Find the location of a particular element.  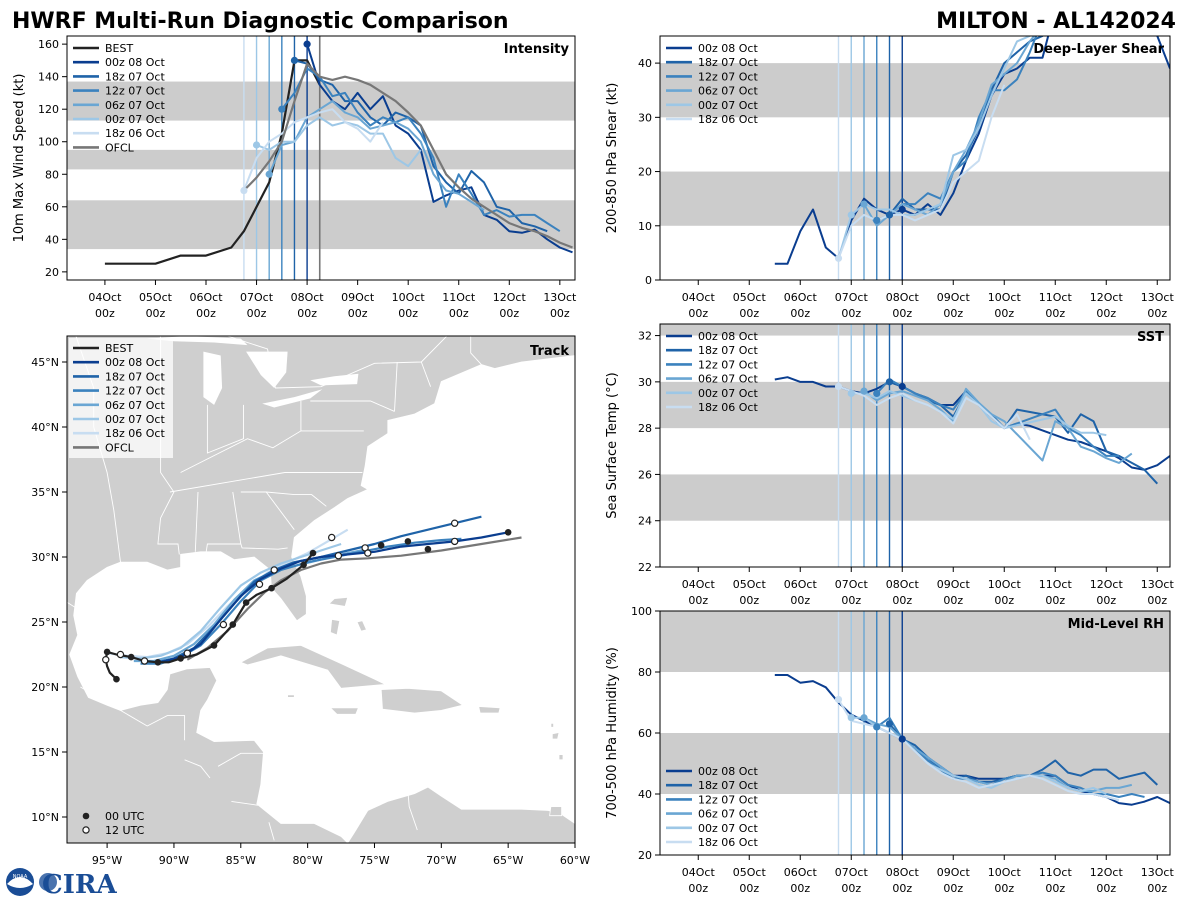

intensity-xtick-label-top: 11Oct is located at coordinates (459, 297).